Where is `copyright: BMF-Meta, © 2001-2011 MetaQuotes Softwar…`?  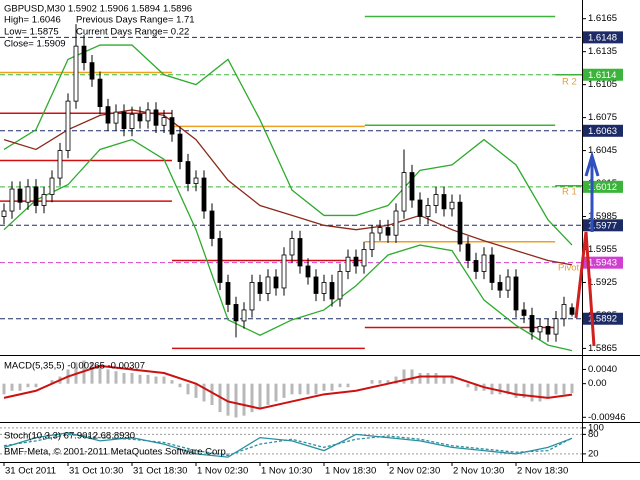 copyright: BMF-Meta, © 2001-2011 MetaQuotes Softwar… is located at coordinates (116, 452).